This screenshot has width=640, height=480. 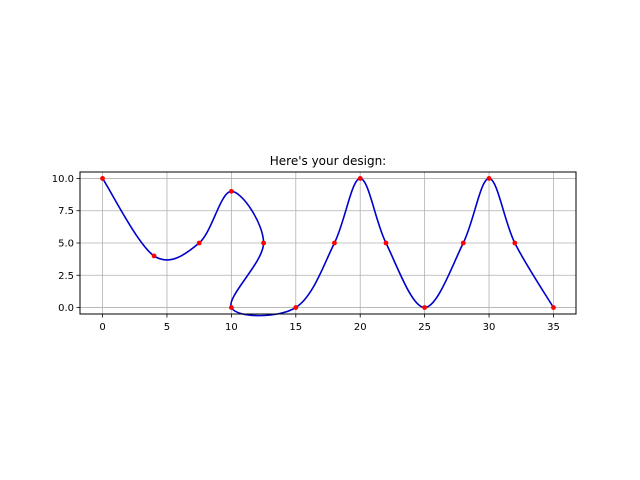 What do you see at coordinates (424, 327) in the screenshot?
I see `x-tick-label: 25` at bounding box center [424, 327].